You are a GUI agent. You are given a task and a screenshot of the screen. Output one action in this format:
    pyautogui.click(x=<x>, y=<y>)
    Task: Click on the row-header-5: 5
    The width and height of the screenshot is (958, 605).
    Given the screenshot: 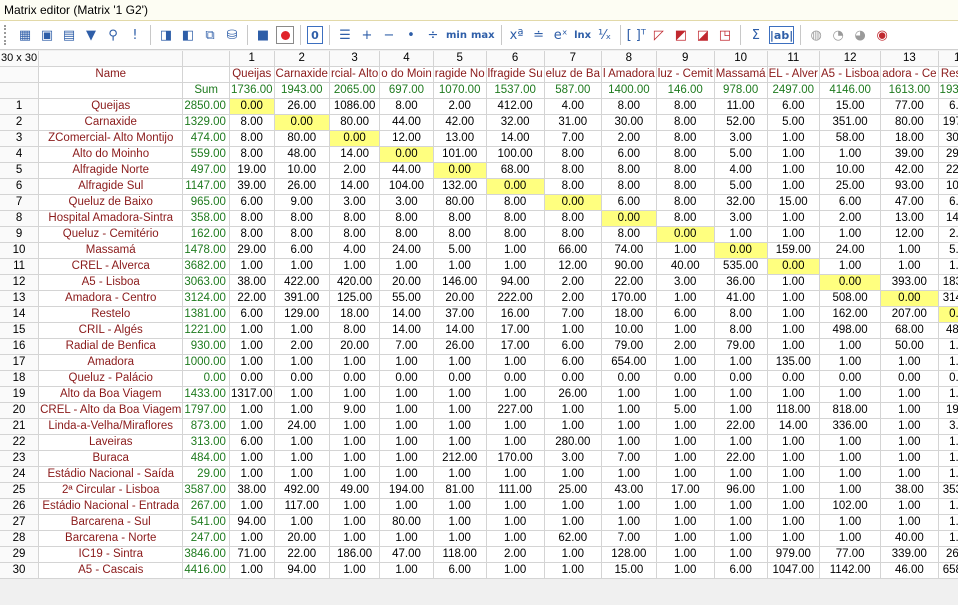 What is the action you would take?
    pyautogui.click(x=20, y=170)
    